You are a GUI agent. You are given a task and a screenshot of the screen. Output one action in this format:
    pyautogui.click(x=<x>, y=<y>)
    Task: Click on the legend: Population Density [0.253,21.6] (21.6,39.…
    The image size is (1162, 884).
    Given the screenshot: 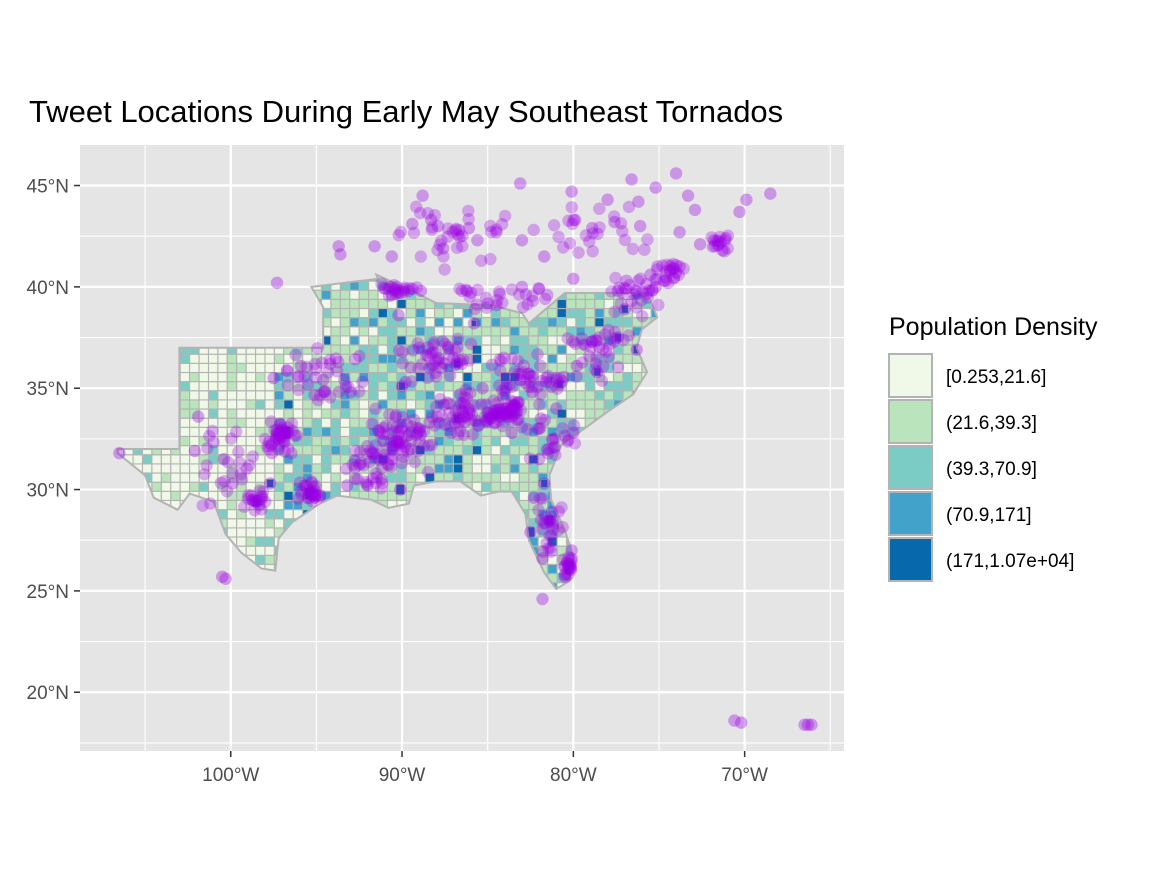 What is the action you would take?
    pyautogui.click(x=993, y=447)
    